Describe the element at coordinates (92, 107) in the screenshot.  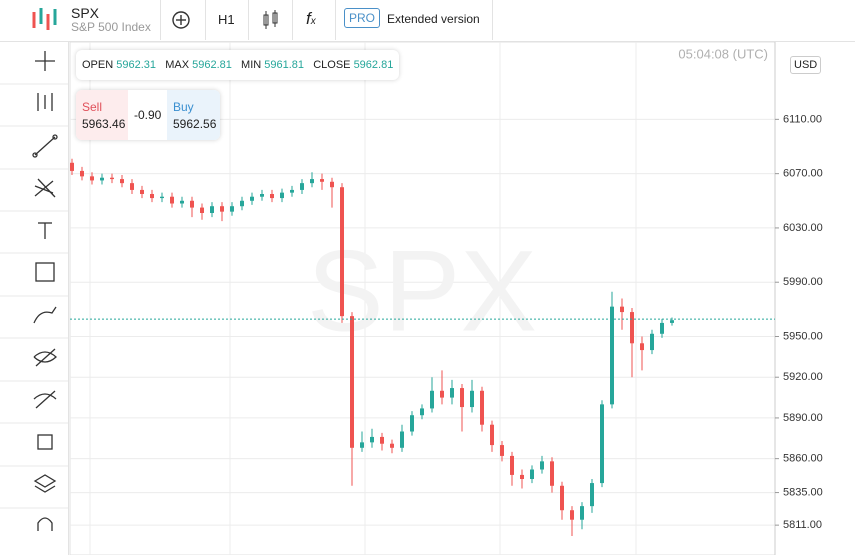
I see `sell-label: Sell` at that location.